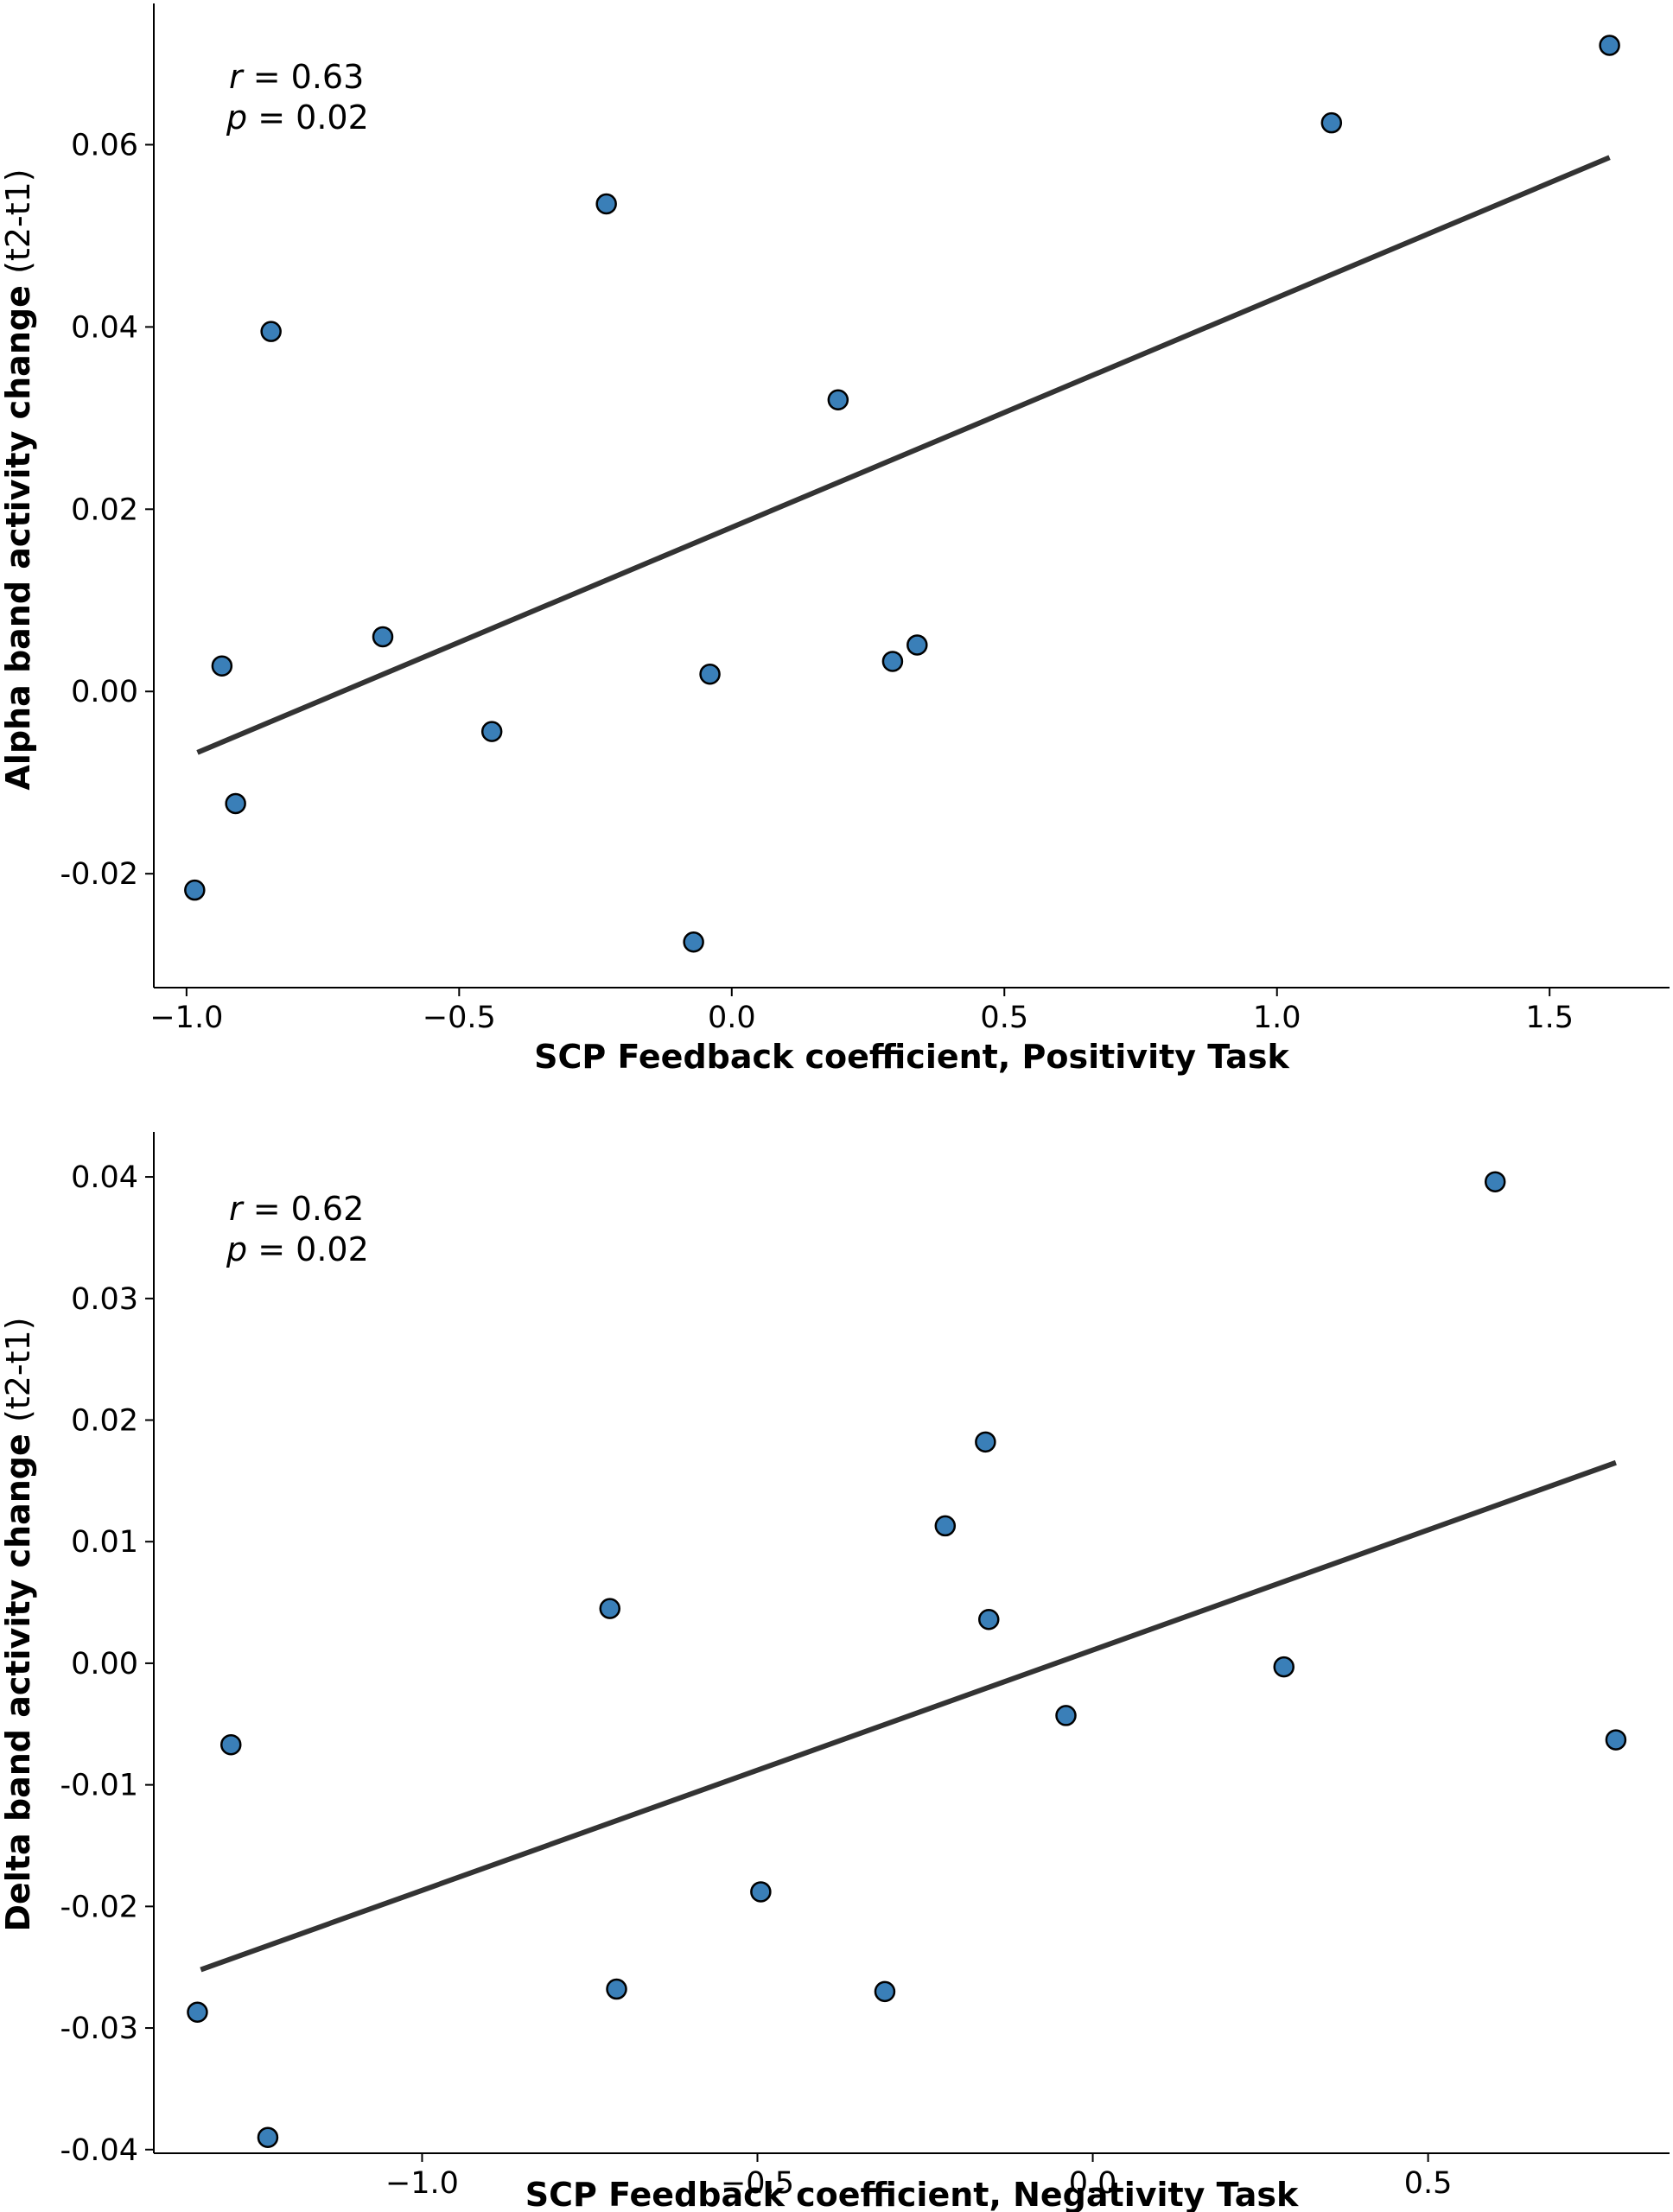  What do you see at coordinates (861, 1011) in the screenshot?
I see `x-ticks: −1.0 −0.5 0.0 0.5 1.0 1.5` at bounding box center [861, 1011].